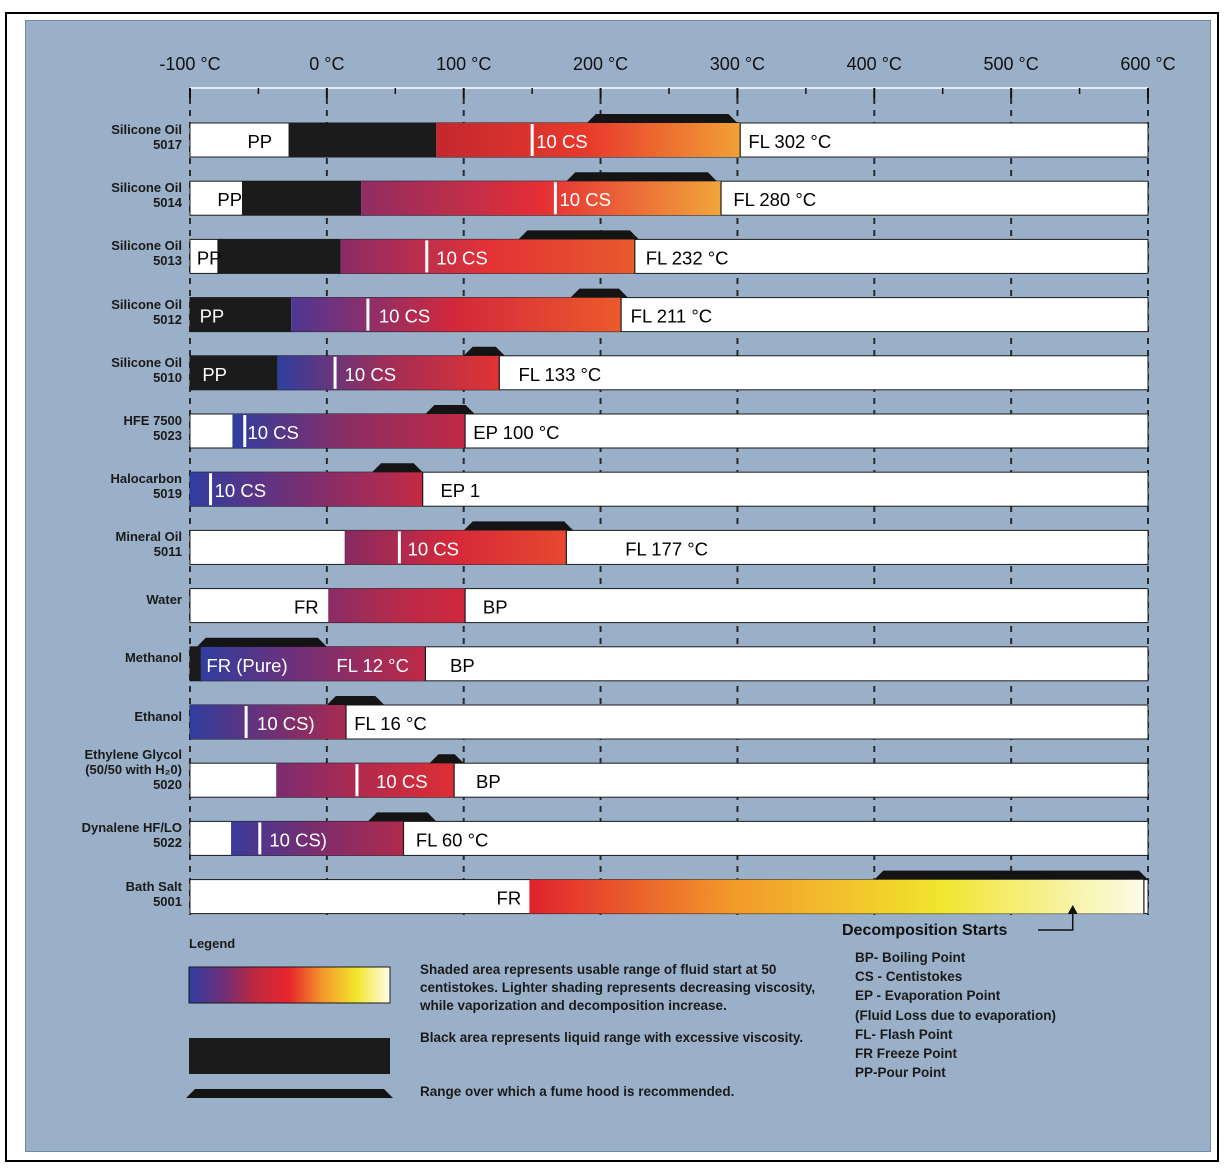  Describe the element at coordinates (669, 485) in the screenshot. I see `fluid-row: 10 CS EP 1` at that location.